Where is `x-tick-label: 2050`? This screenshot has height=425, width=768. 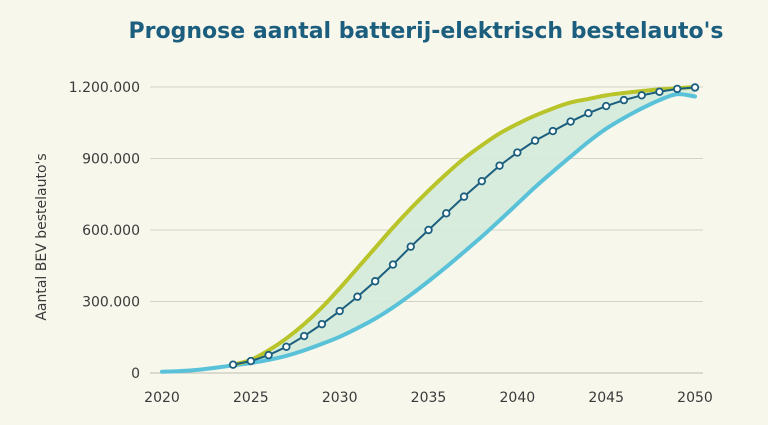 x-tick-label: 2050 is located at coordinates (695, 398).